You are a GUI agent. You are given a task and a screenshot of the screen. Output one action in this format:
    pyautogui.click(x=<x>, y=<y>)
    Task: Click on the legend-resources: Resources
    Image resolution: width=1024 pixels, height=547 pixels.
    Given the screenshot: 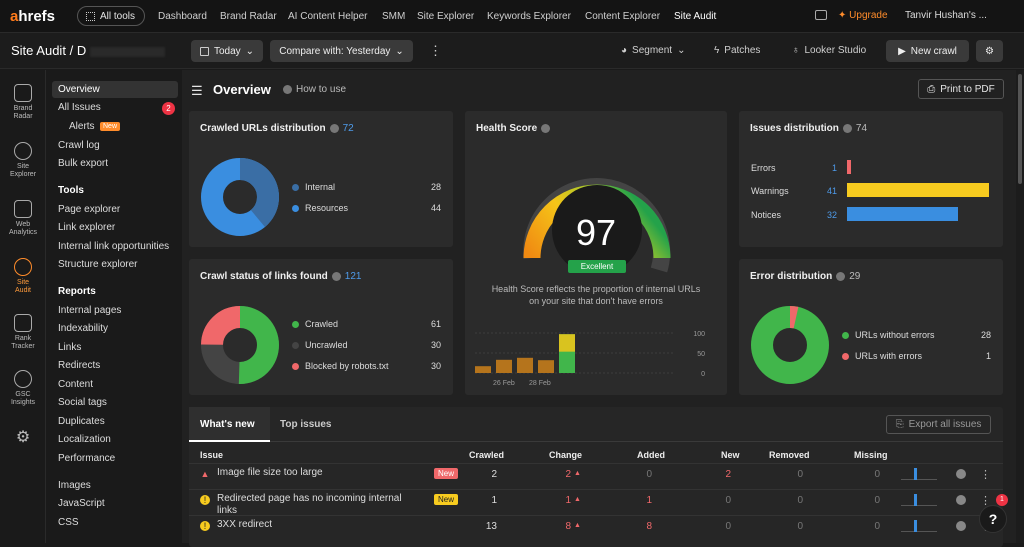 What is the action you would take?
    pyautogui.click(x=320, y=208)
    